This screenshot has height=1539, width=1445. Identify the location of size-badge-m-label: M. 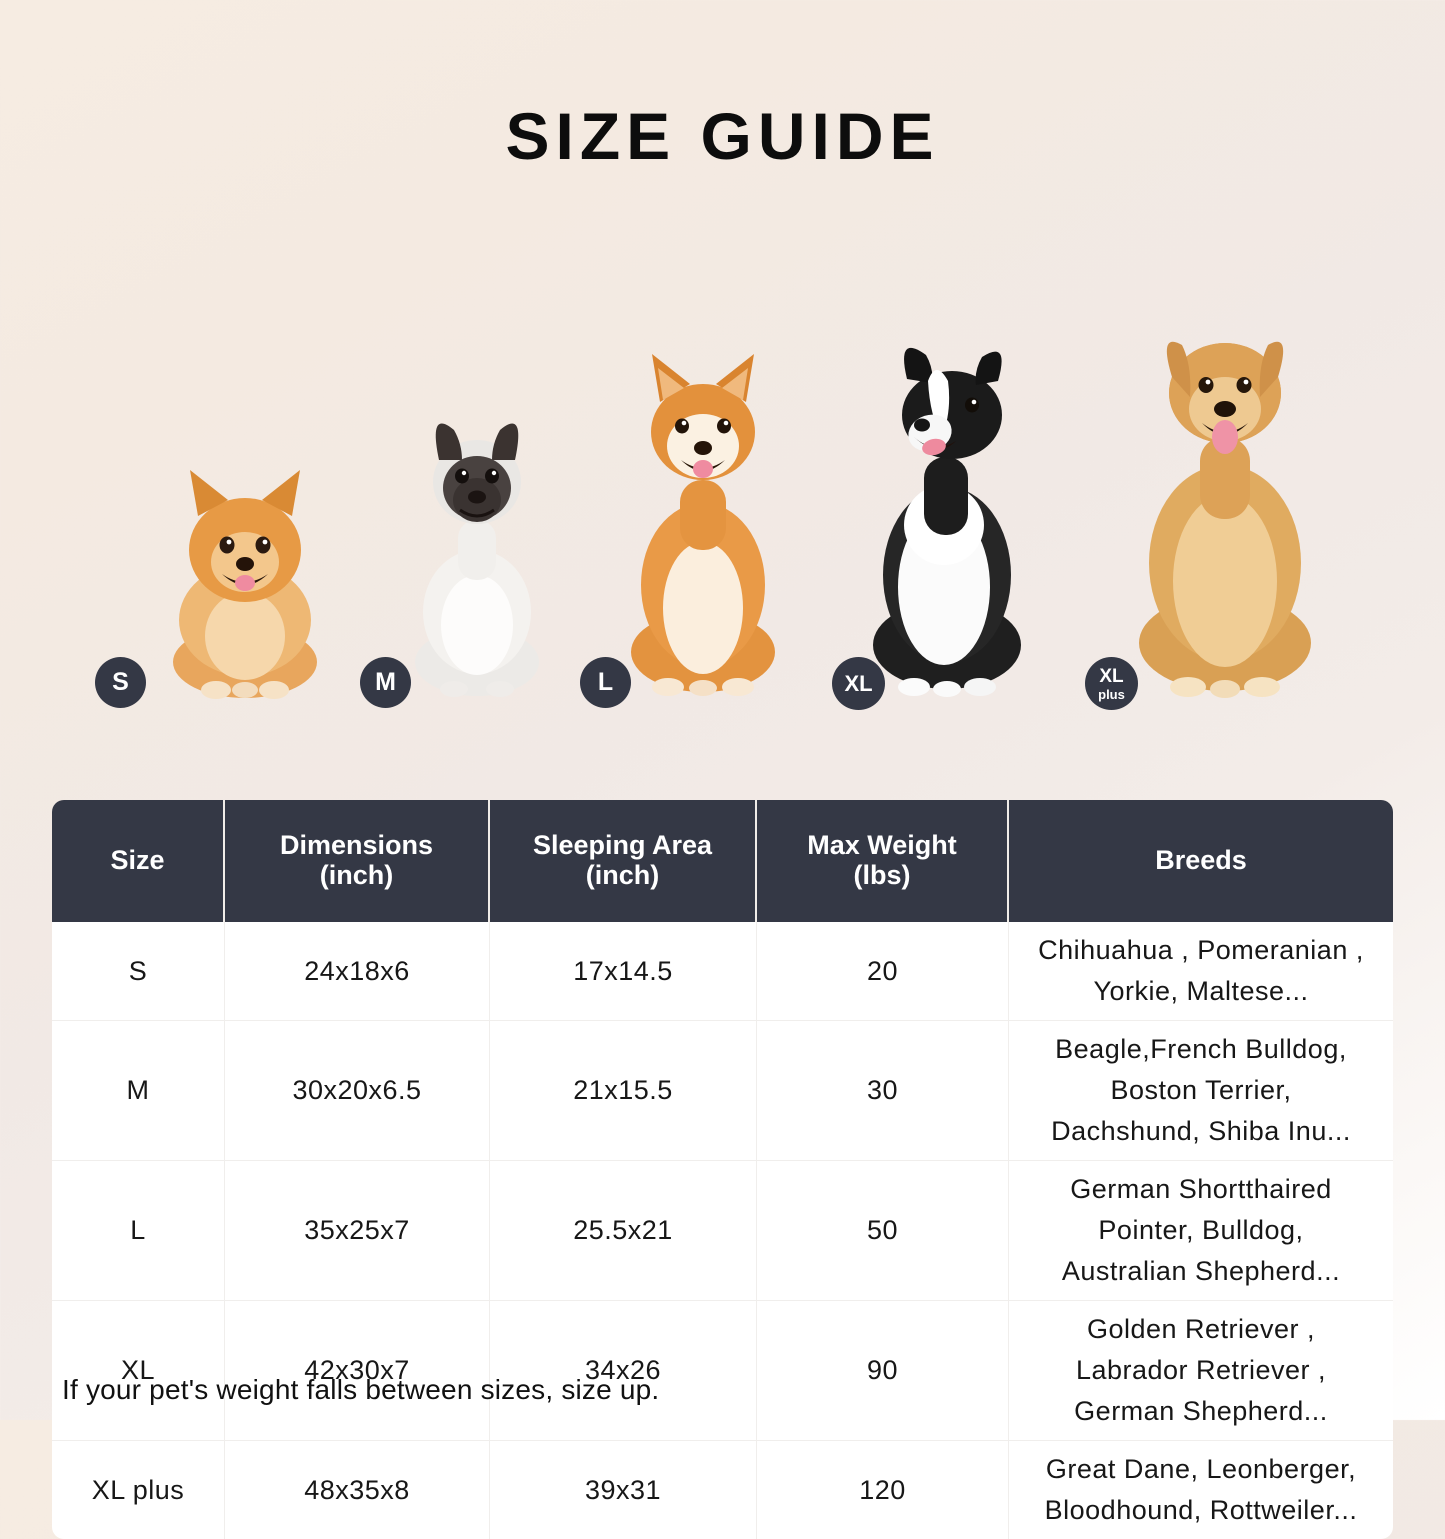
(385, 682).